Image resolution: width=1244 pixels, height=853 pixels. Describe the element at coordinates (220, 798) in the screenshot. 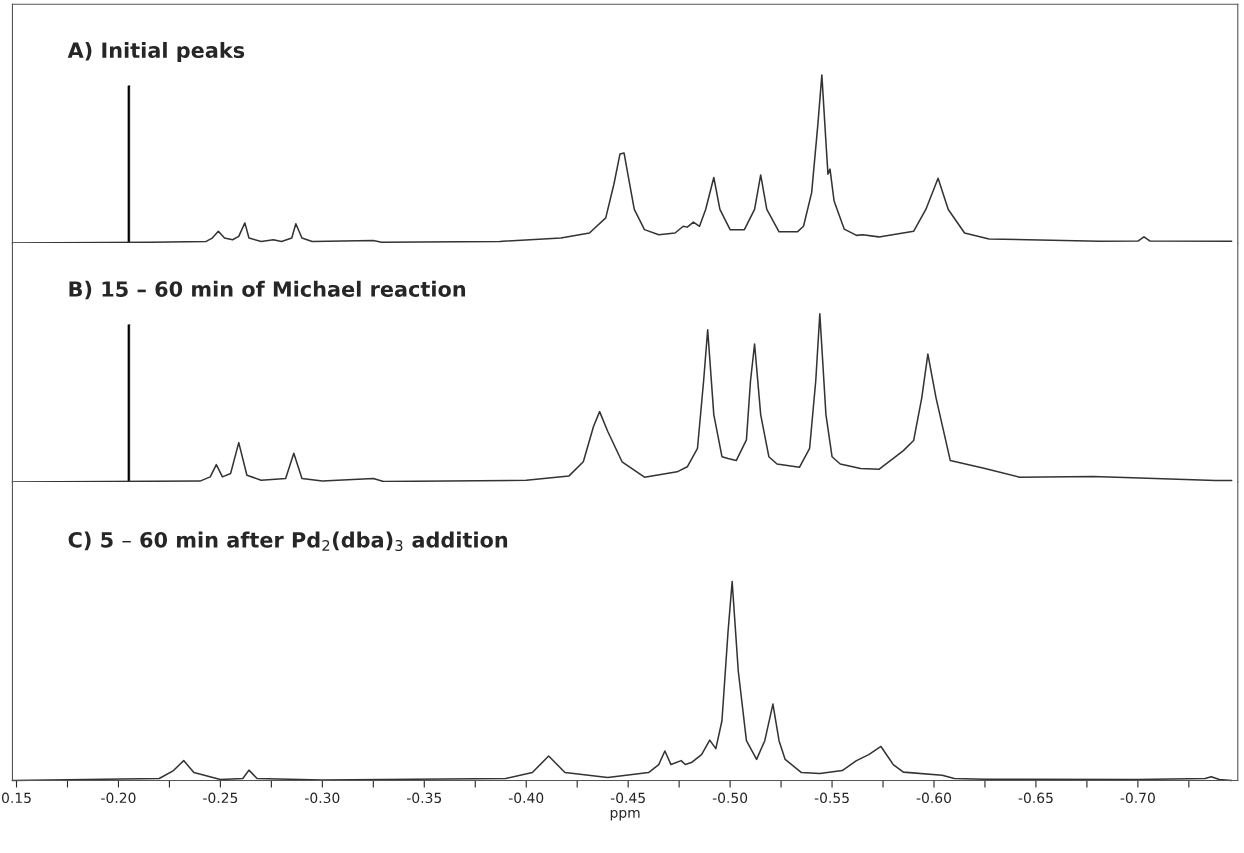

I see `x-tick-label: -0.25` at that location.